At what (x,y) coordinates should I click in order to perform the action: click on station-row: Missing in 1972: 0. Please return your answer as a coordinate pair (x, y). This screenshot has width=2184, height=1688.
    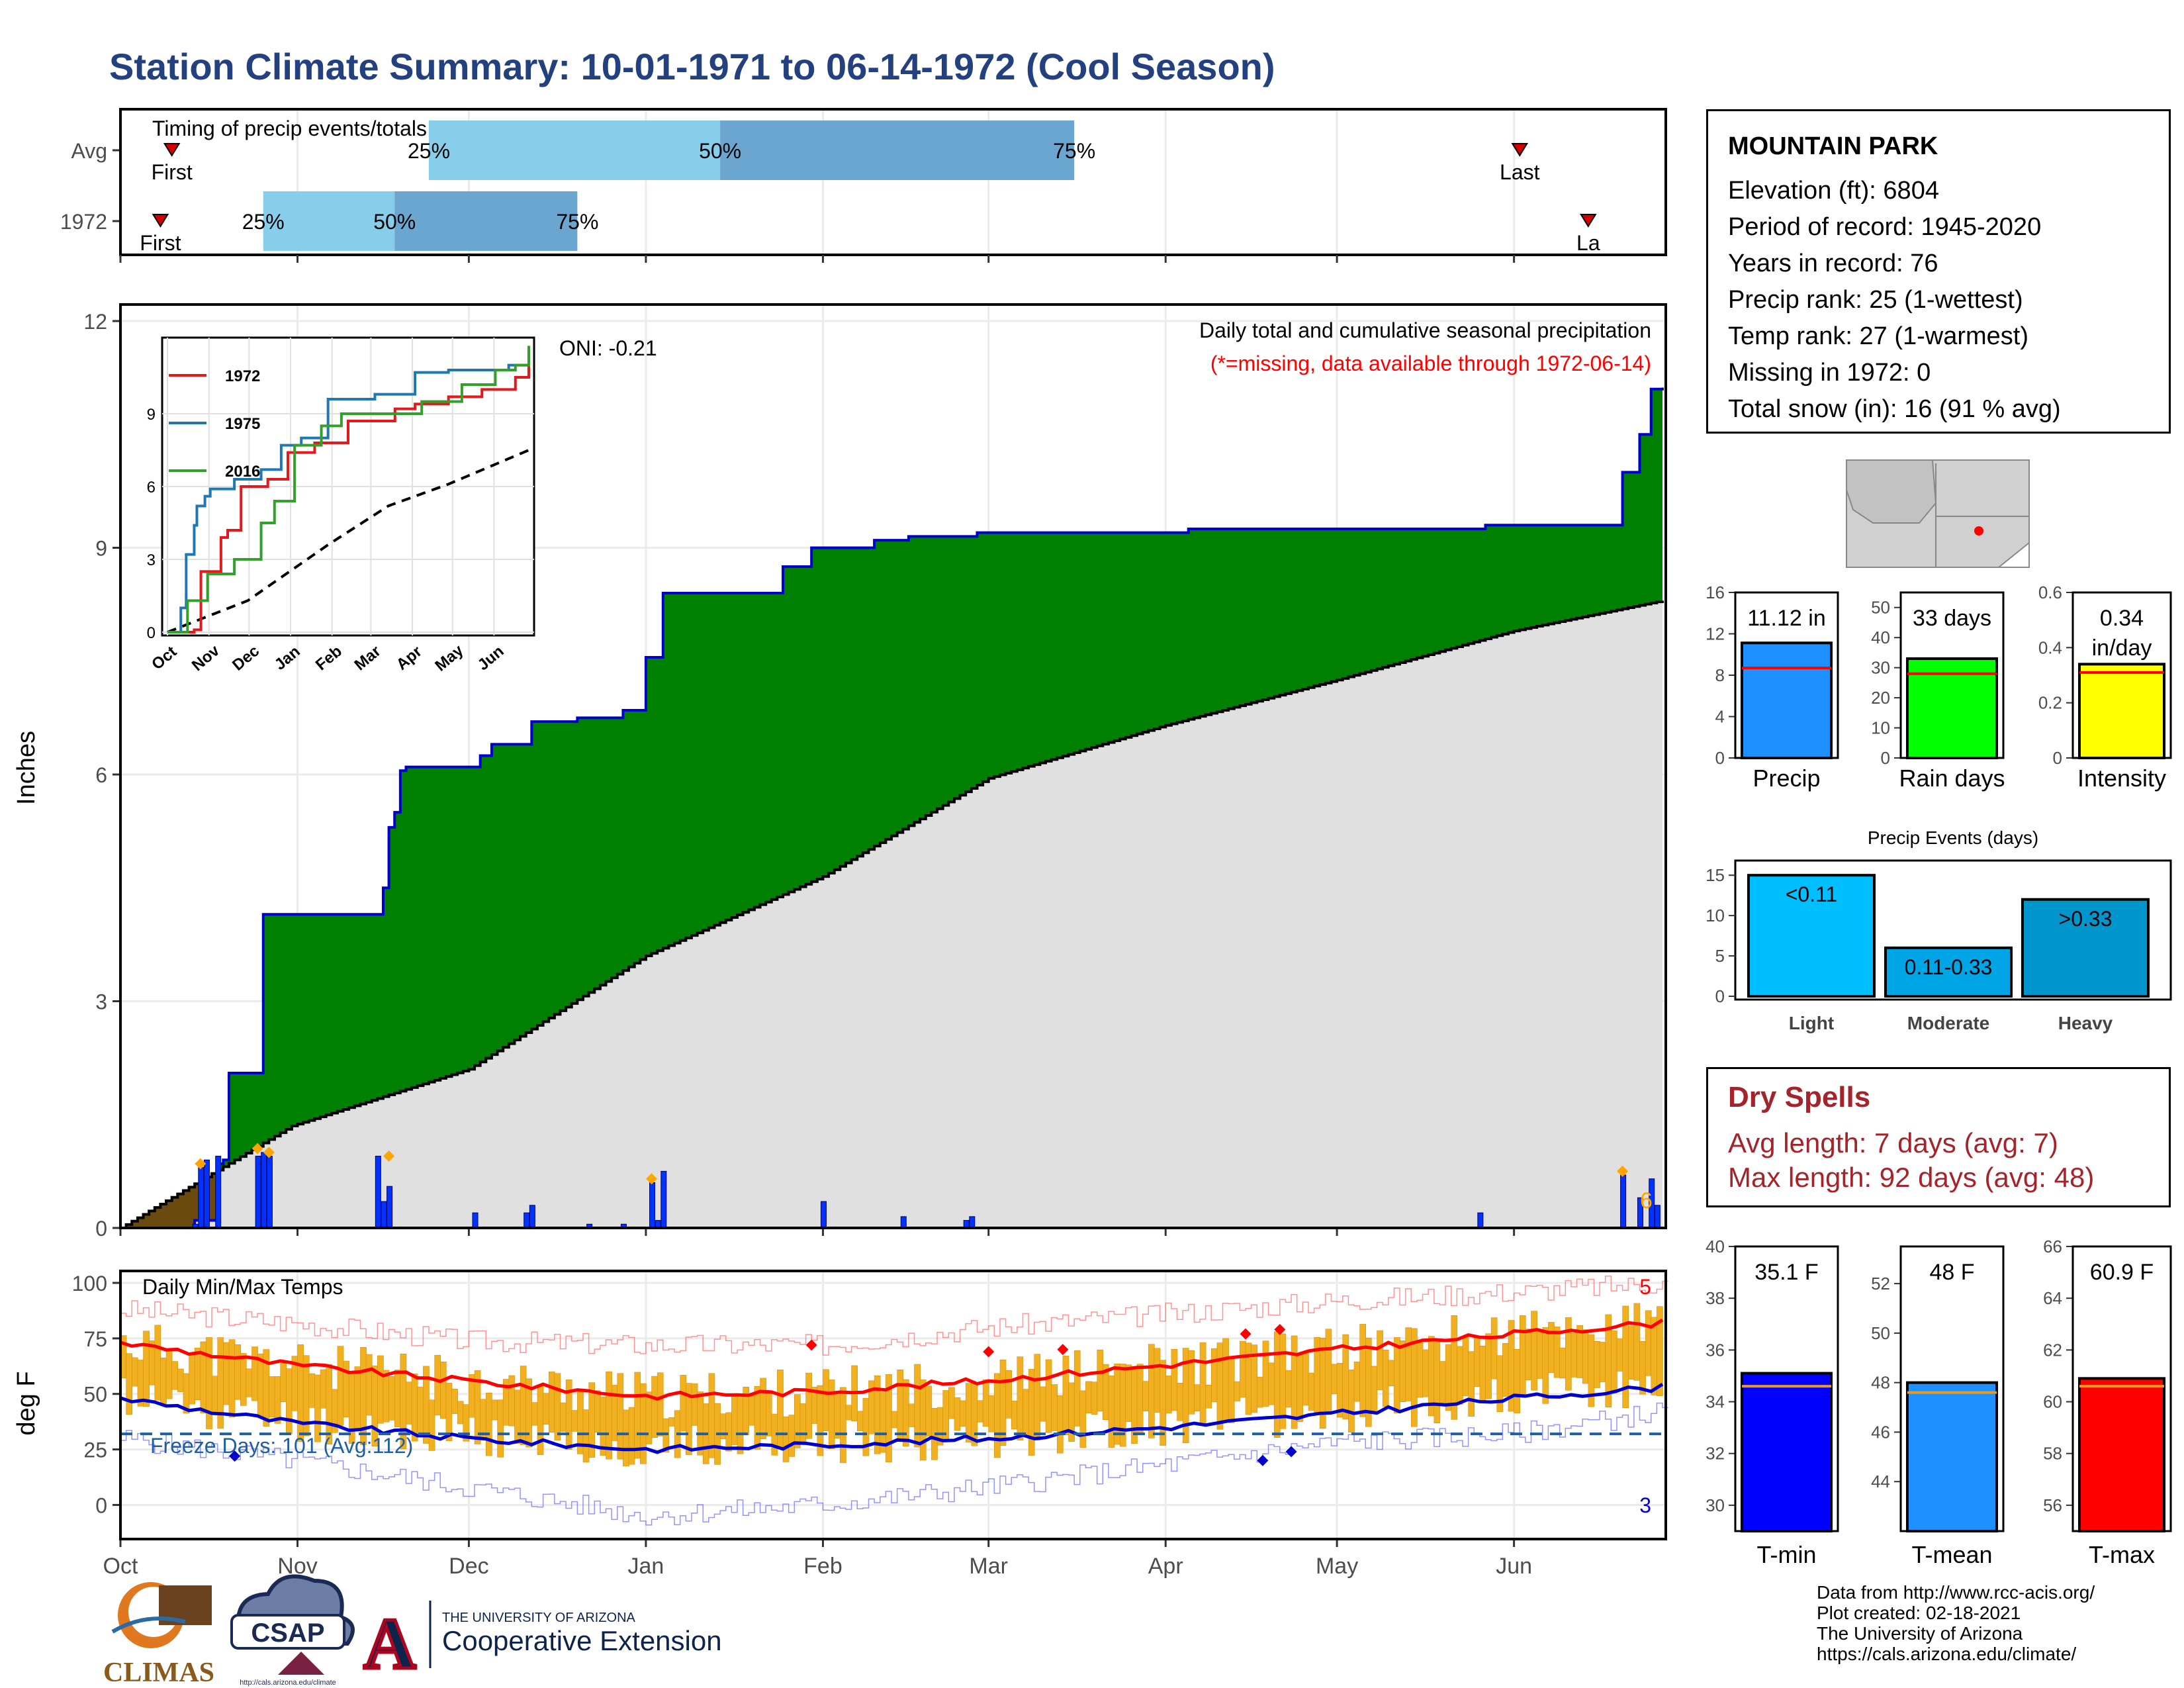
    Looking at the image, I should click on (1829, 373).